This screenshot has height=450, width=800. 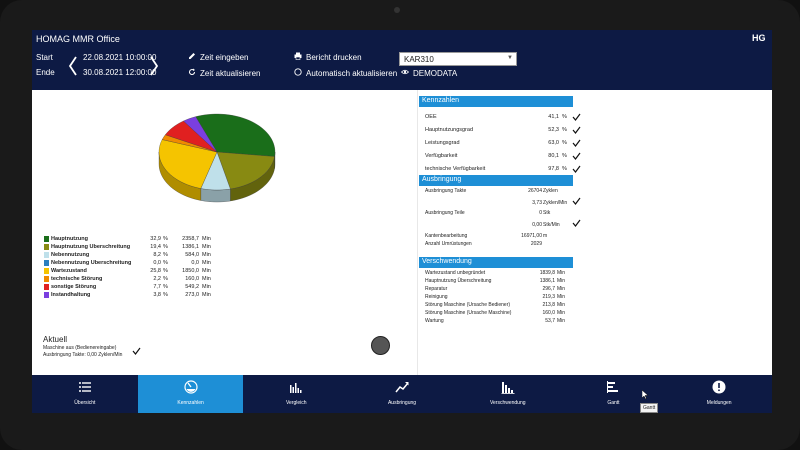 I want to click on automatisch-aktualisieren-toggle: Automatisch aktualisieren, so click(x=345, y=73).